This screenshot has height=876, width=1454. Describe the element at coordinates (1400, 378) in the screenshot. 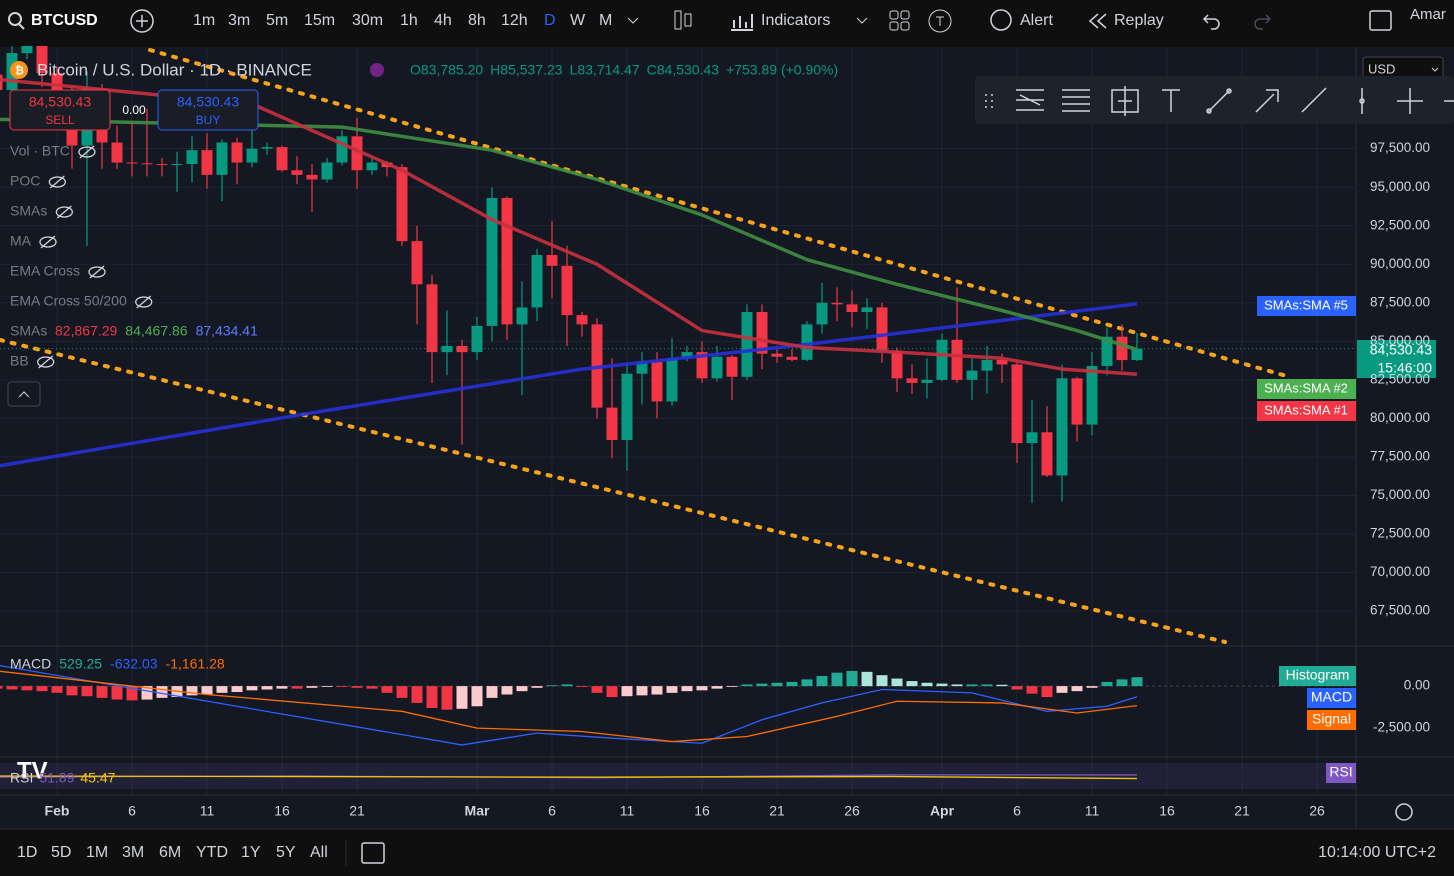

I see `y-tick-label: 82,500.00` at that location.